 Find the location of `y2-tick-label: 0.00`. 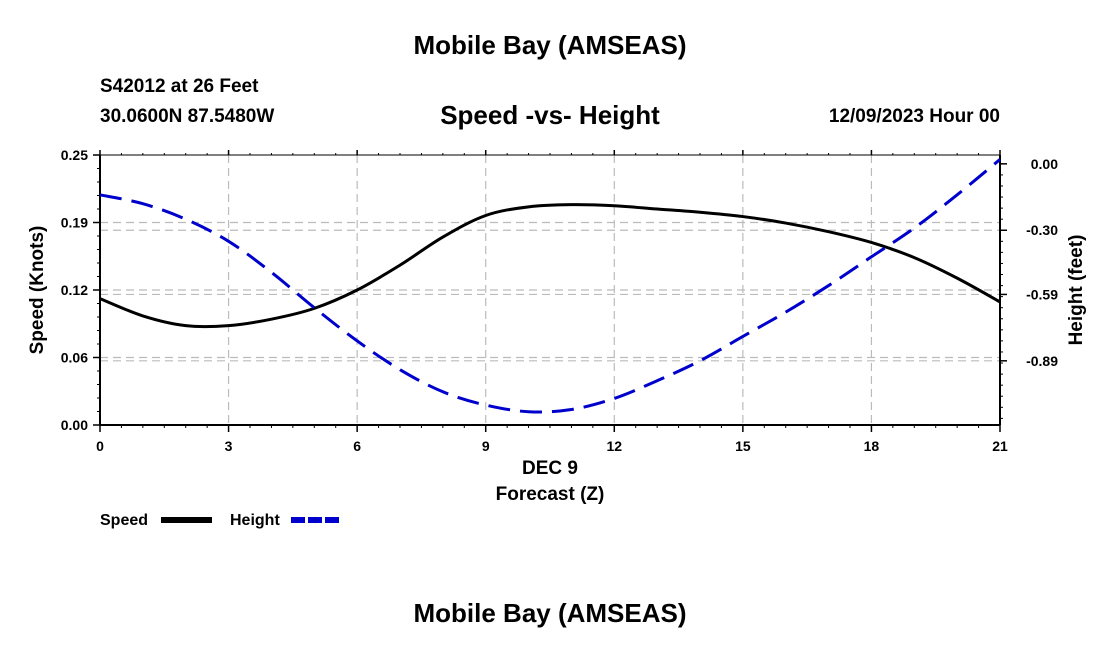

y2-tick-label: 0.00 is located at coordinates (1044, 164).